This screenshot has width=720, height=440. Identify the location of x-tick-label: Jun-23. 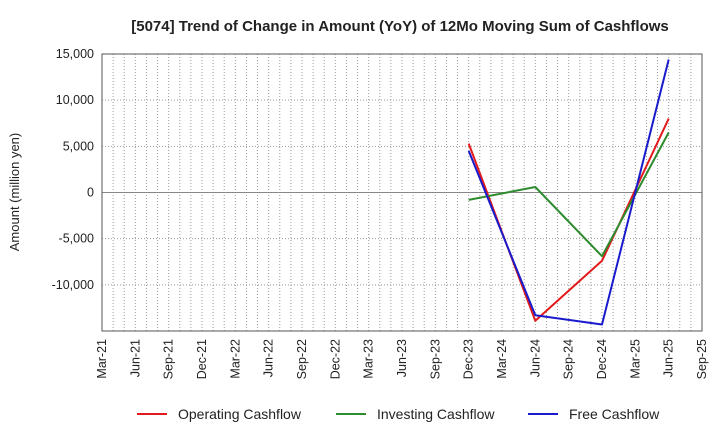
(402, 358).